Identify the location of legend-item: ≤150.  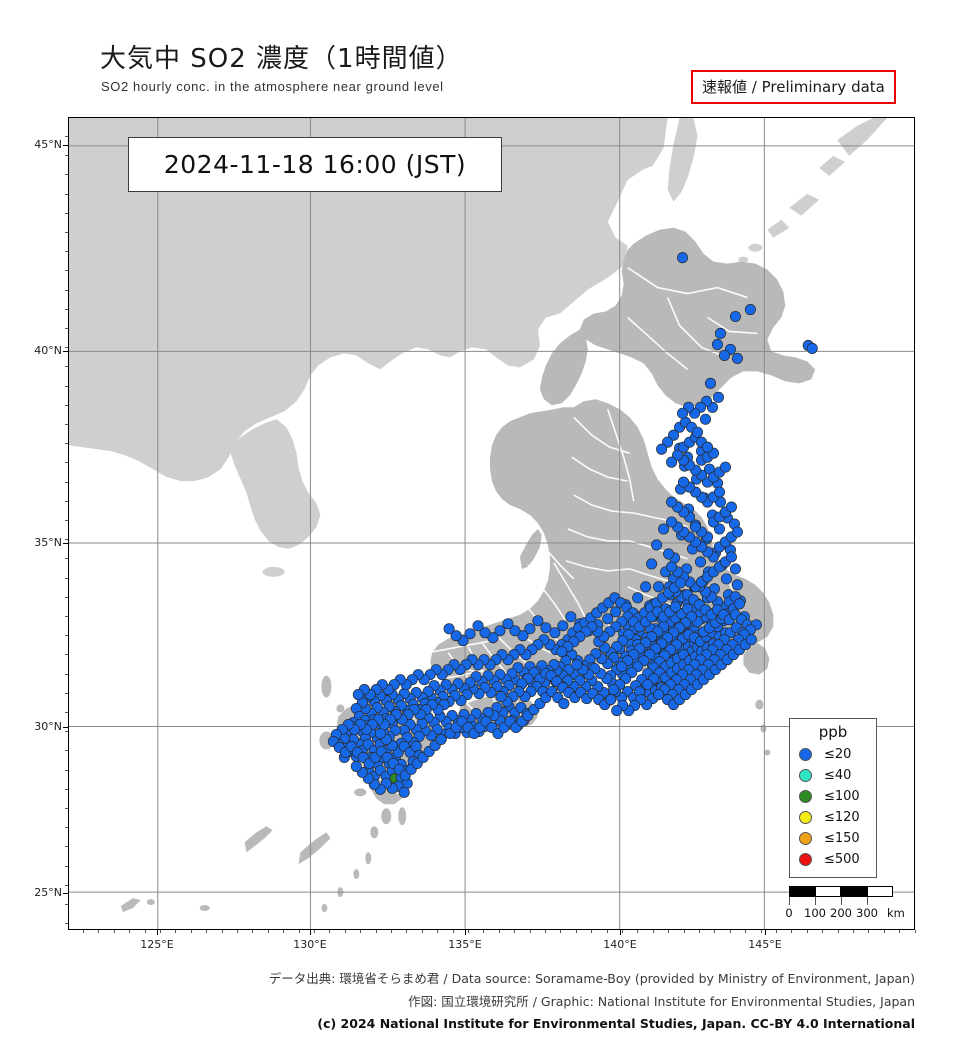
(833, 838).